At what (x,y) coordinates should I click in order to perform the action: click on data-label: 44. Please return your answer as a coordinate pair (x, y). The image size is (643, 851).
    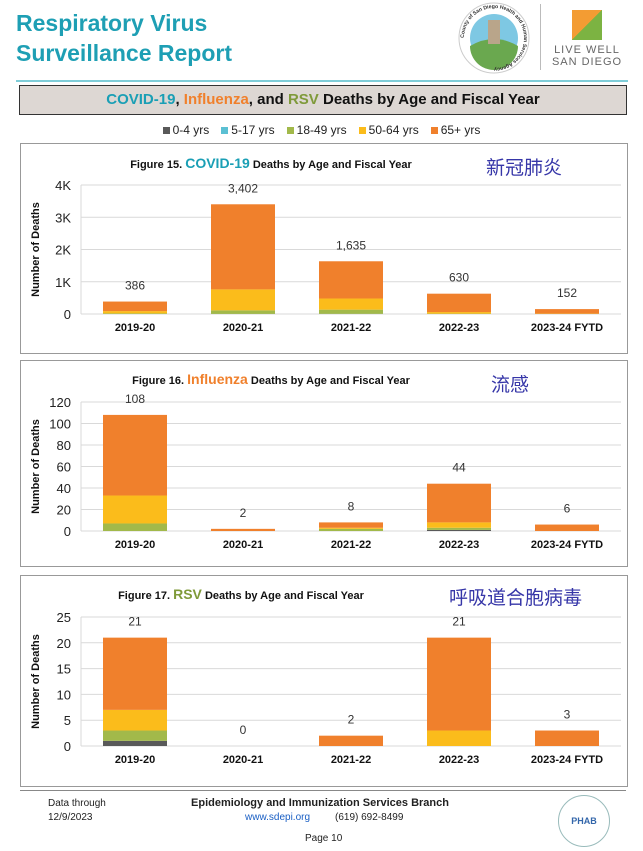
    Looking at the image, I should click on (459, 468).